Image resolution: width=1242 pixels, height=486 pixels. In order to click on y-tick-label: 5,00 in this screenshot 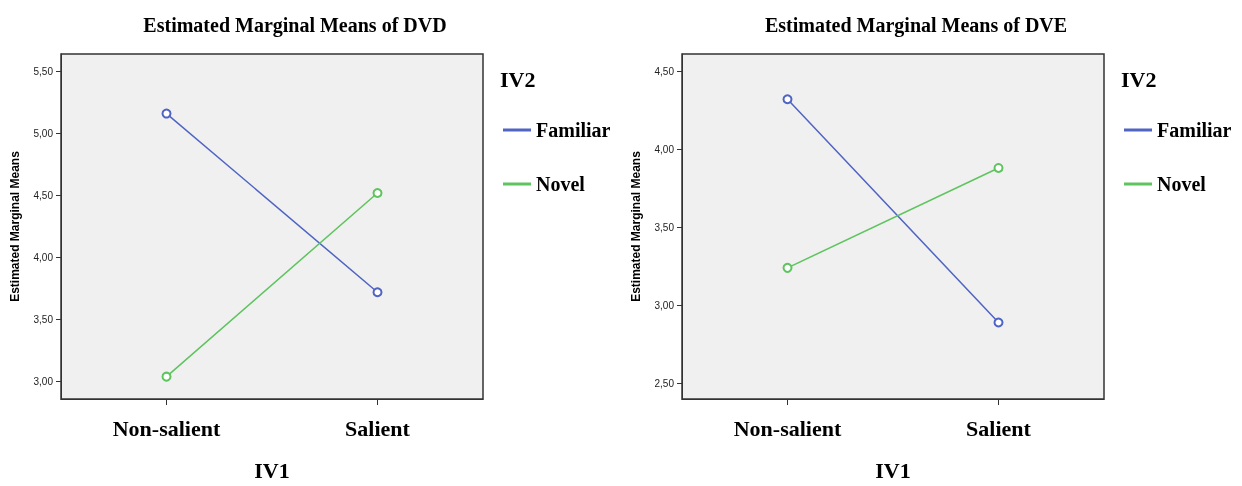, I will do `click(43, 133)`.